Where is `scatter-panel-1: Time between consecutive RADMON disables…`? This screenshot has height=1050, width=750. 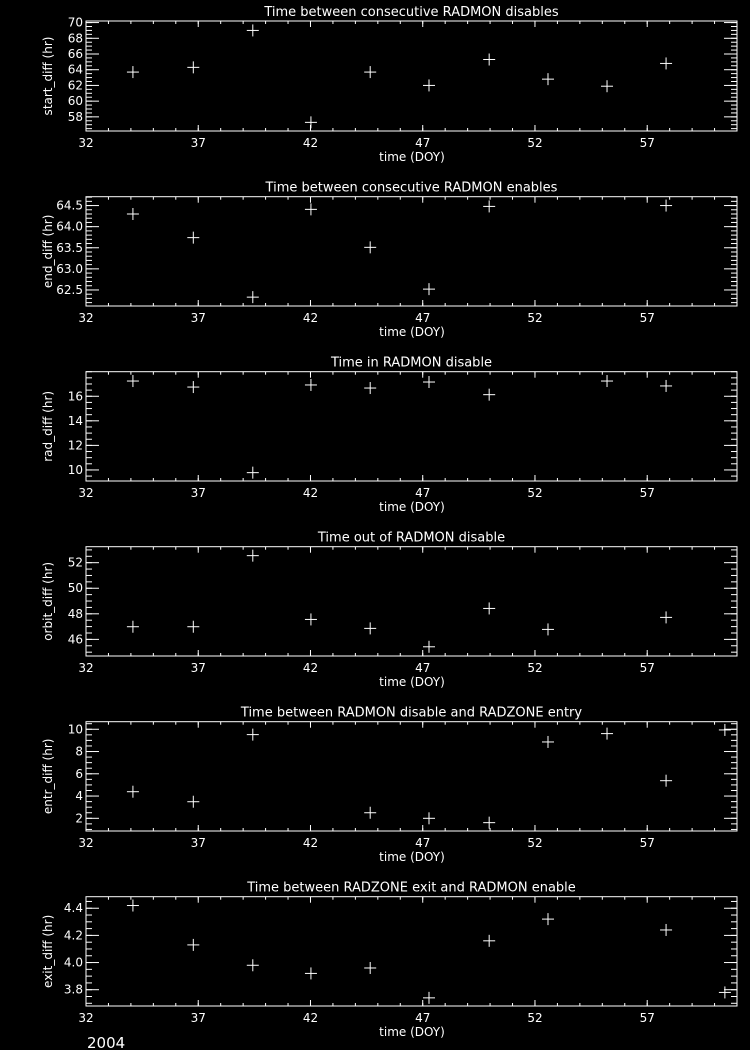
scatter-panel-1: Time between consecutive RADMON disables… is located at coordinates (389, 84).